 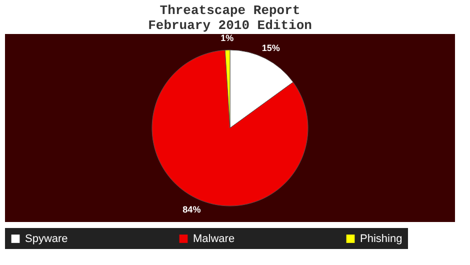 What do you see at coordinates (381, 238) in the screenshot?
I see `legend-label: Phishing` at bounding box center [381, 238].